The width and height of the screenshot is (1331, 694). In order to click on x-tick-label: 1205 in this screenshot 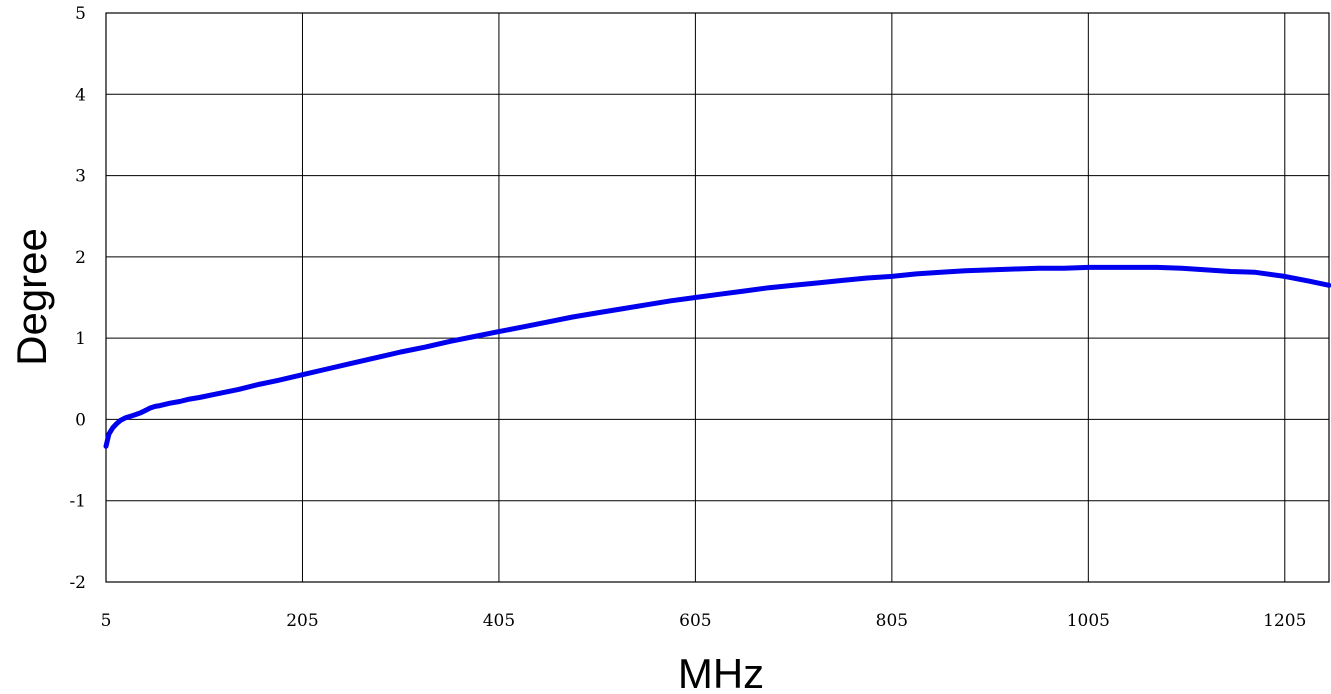, I will do `click(1284, 621)`.